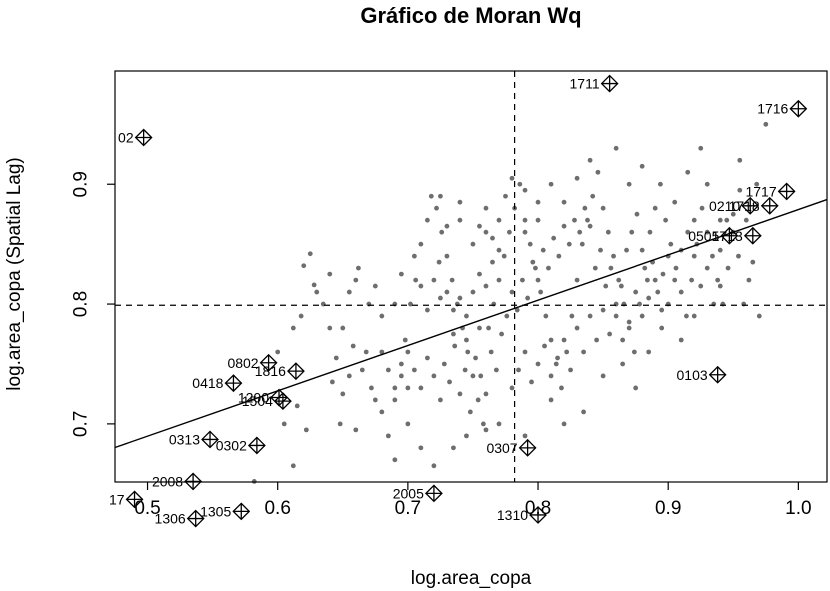 The image size is (830, 591). I want to click on influential-label: 1717, so click(760, 191).